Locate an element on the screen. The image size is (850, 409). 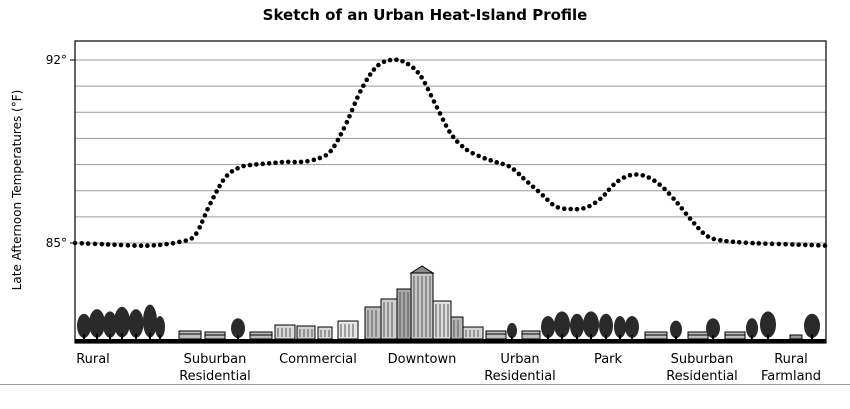
tower-roof is located at coordinates (422, 269).